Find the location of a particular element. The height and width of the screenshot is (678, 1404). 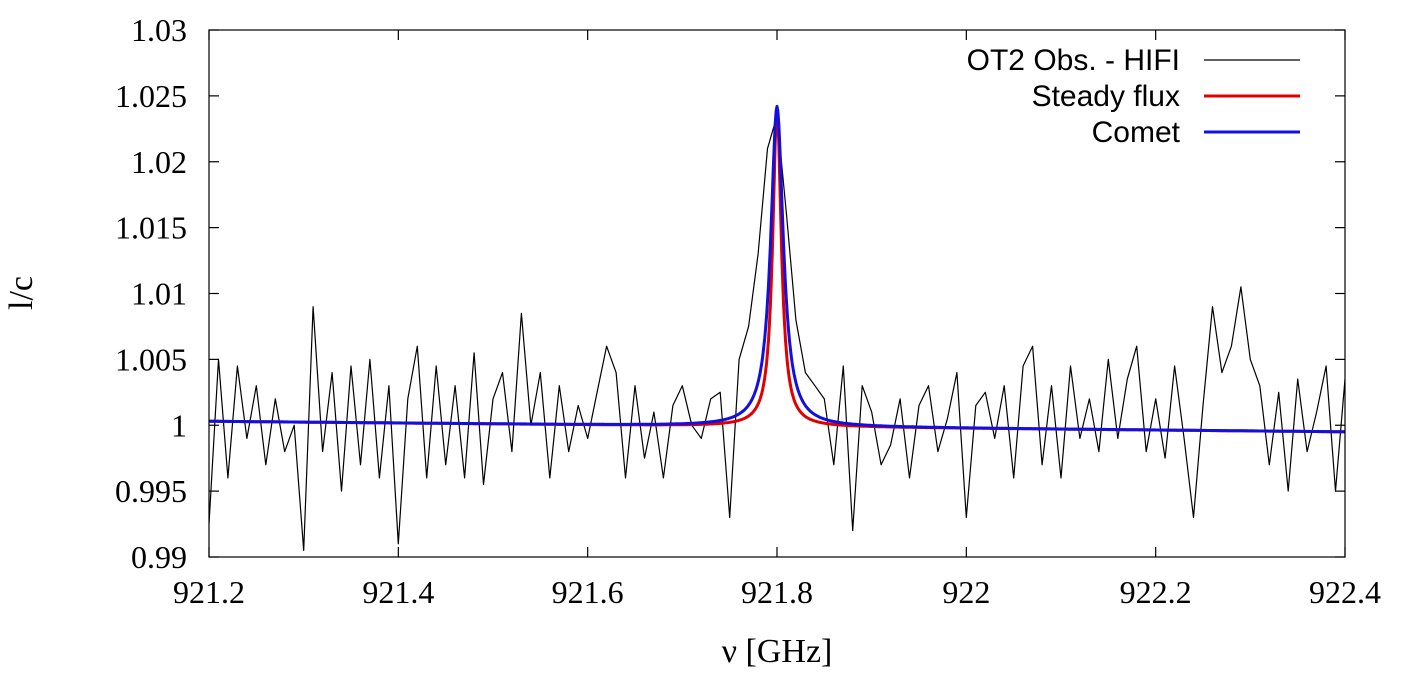

y-tick-label: 1 is located at coordinates (179, 425).